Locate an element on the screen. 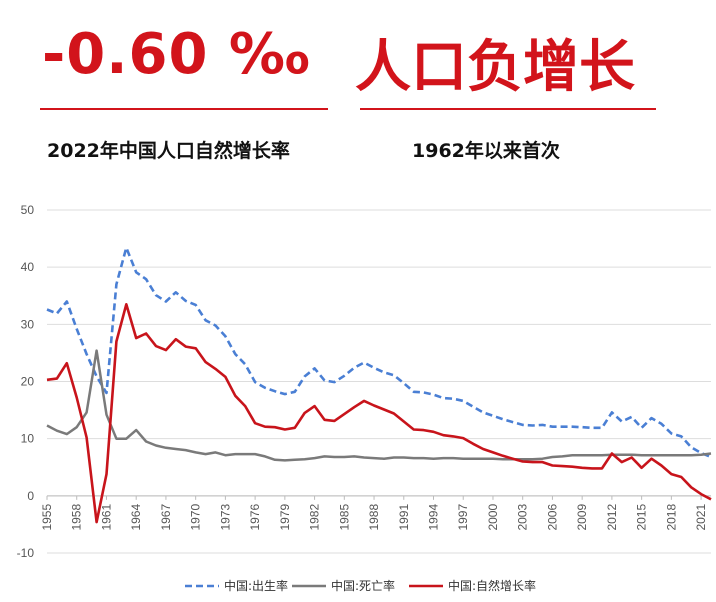  subtitle-right: 1962年以来首次 is located at coordinates (486, 151).